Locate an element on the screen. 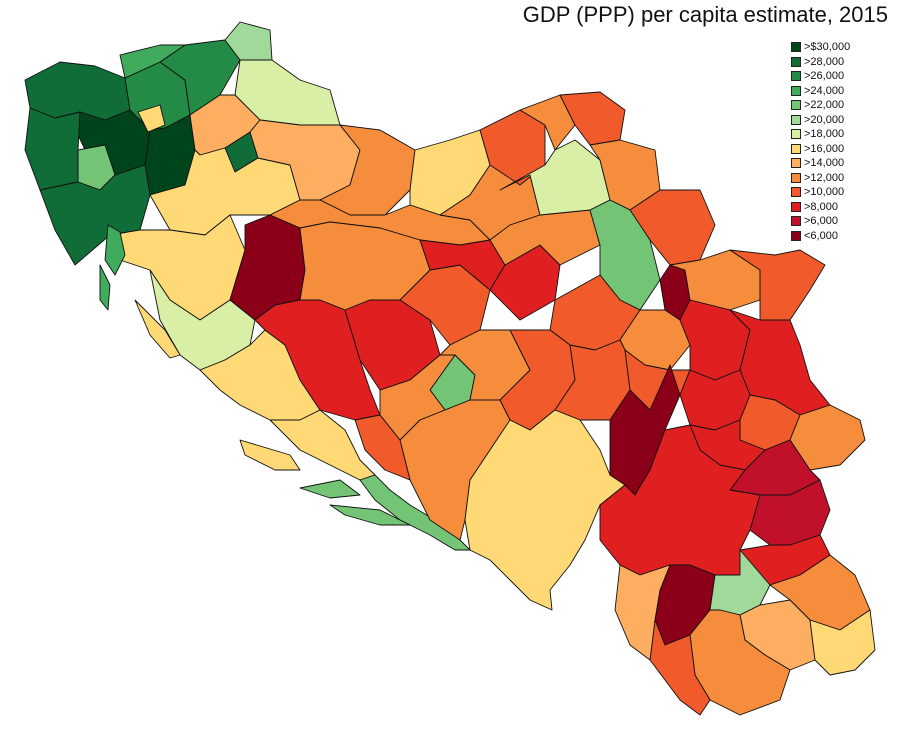 The image size is (900, 744). legend-item: >18,000 is located at coordinates (820, 134).